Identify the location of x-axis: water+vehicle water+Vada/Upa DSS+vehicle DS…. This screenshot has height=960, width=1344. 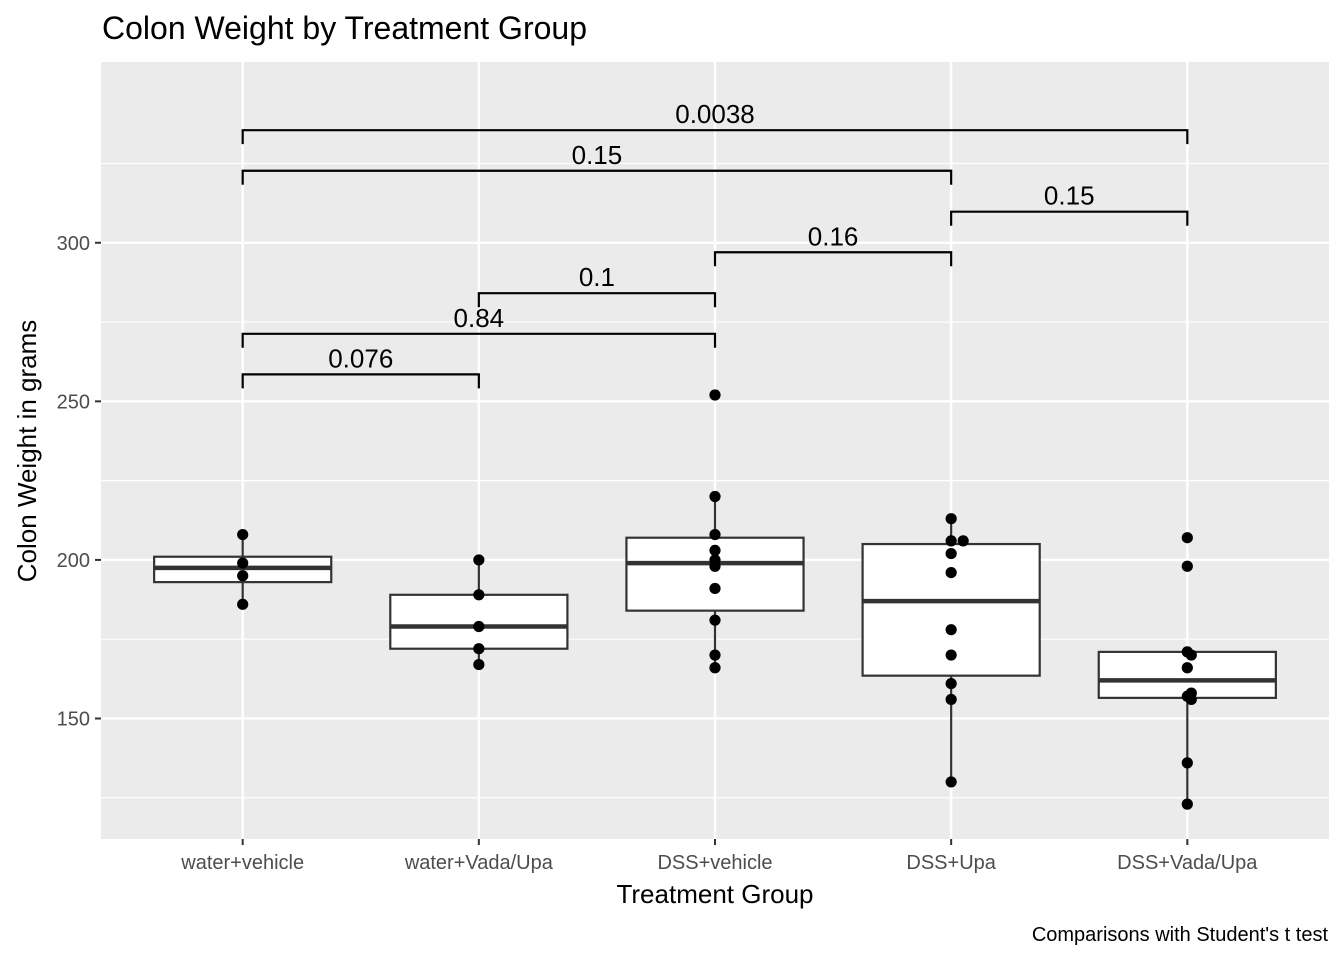
(719, 856).